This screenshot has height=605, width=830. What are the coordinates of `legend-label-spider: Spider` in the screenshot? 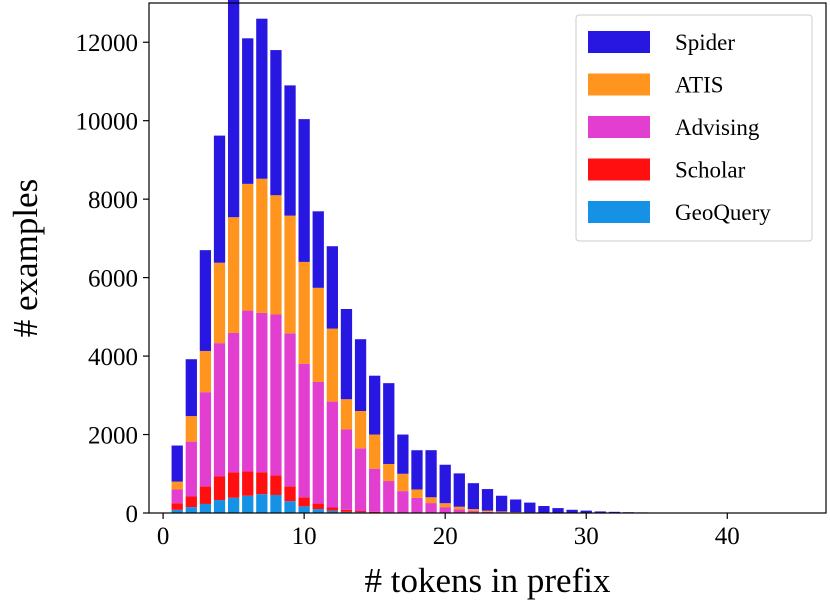 It's located at (705, 42).